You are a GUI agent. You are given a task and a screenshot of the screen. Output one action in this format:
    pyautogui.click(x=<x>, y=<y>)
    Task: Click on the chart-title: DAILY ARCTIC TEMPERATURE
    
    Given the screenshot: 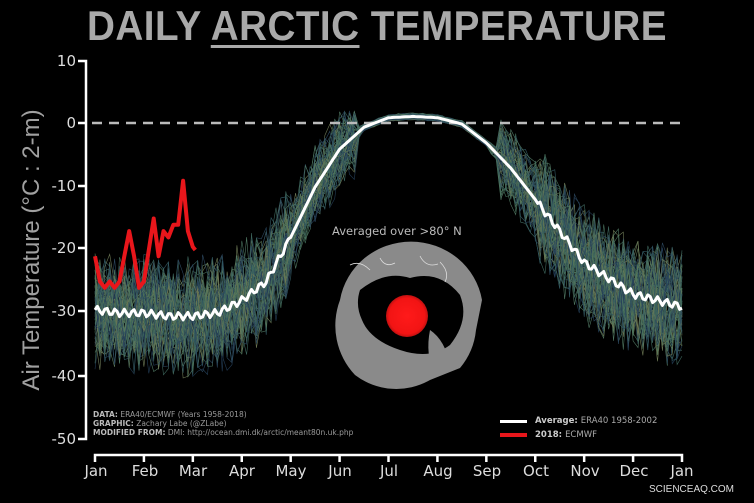 What is the action you would take?
    pyautogui.click(x=377, y=26)
    